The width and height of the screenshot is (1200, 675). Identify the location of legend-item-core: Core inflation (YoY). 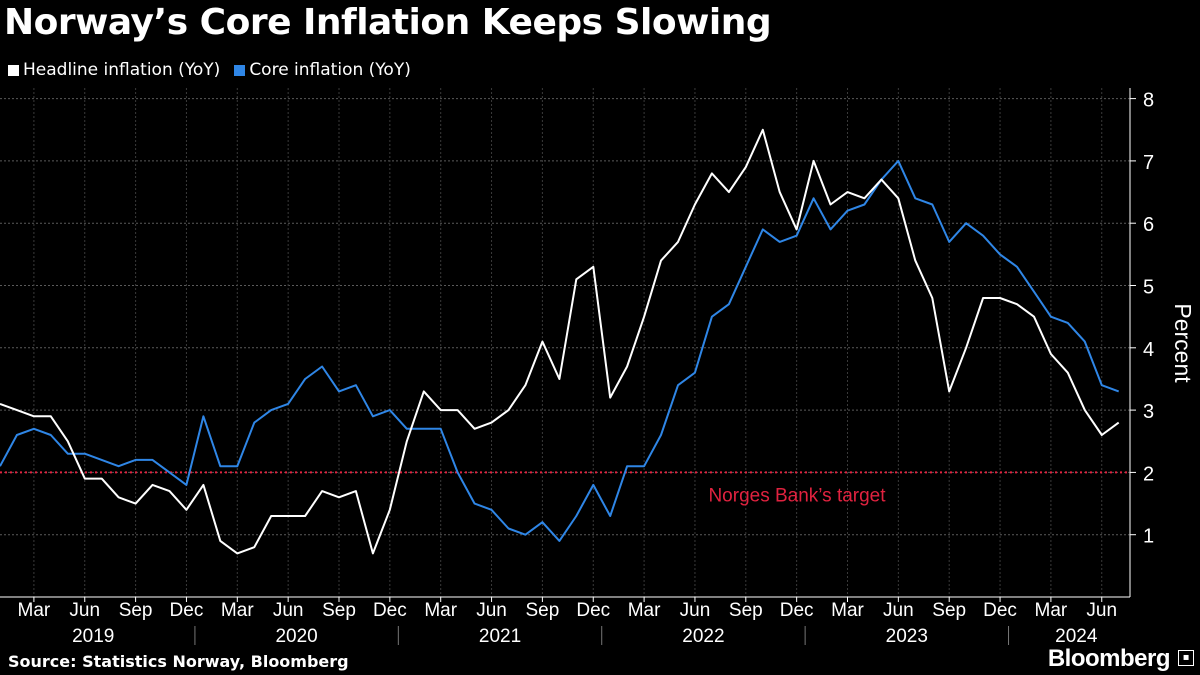
(322, 70).